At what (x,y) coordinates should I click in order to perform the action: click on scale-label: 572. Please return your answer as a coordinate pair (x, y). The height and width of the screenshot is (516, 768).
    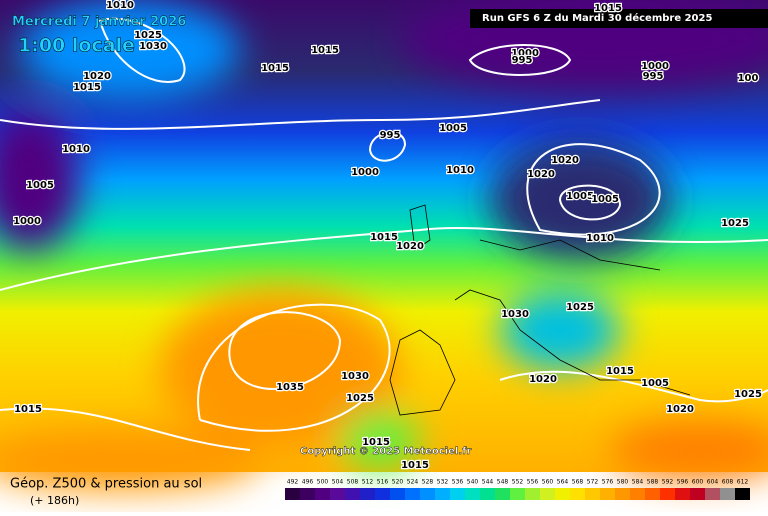
    Looking at the image, I should click on (593, 482).